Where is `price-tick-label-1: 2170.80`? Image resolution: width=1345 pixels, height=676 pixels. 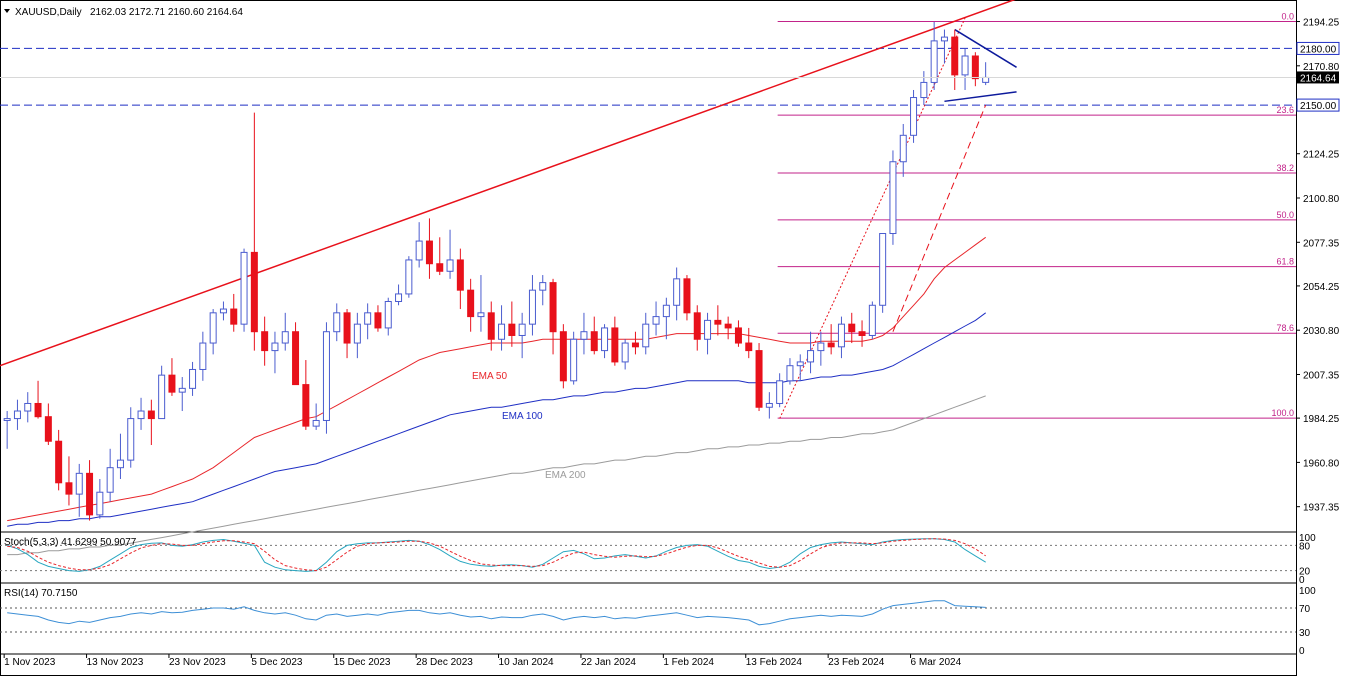
price-tick-label-1: 2170.80 is located at coordinates (1321, 67).